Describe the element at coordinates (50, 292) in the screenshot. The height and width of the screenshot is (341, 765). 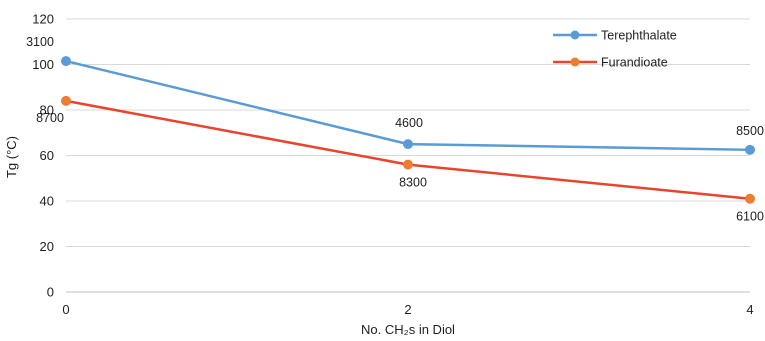
I see `y-tick-label: 0` at that location.